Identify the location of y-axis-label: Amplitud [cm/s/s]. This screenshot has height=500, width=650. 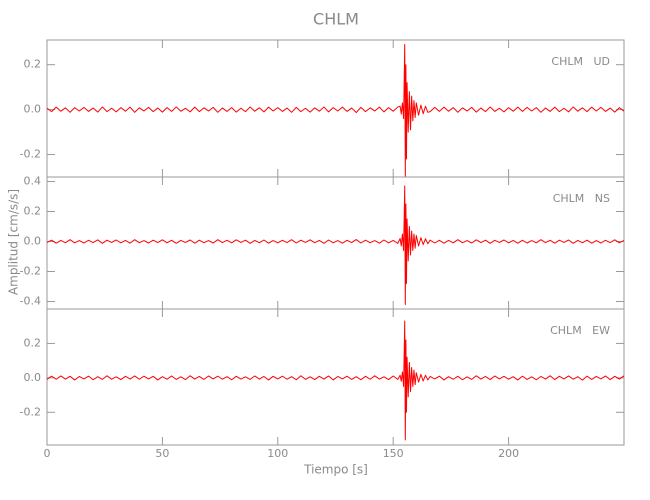
(14, 242).